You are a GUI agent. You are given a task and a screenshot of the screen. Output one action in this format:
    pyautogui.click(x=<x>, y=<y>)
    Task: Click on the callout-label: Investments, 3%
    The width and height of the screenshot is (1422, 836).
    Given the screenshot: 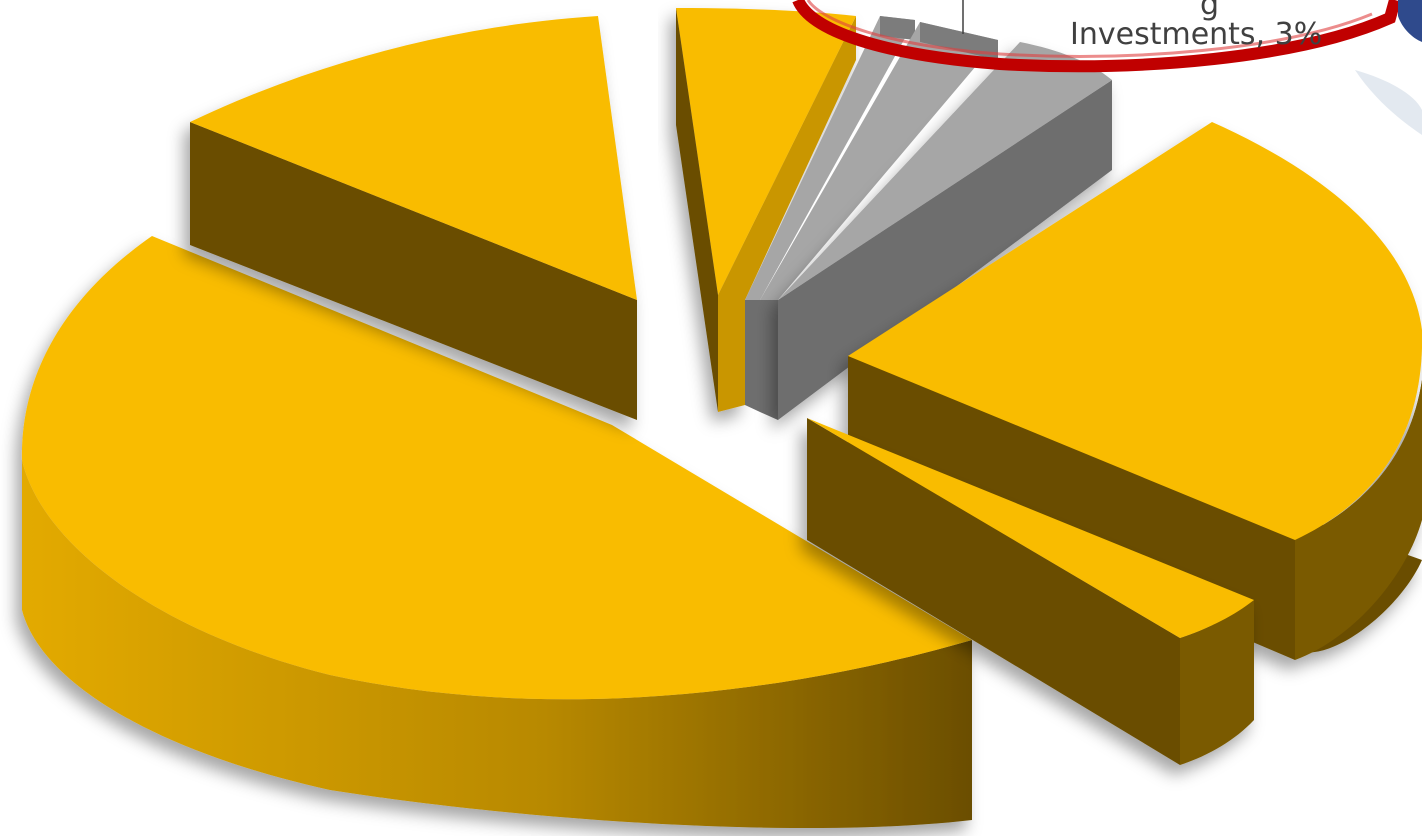 What is the action you would take?
    pyautogui.click(x=1196, y=34)
    